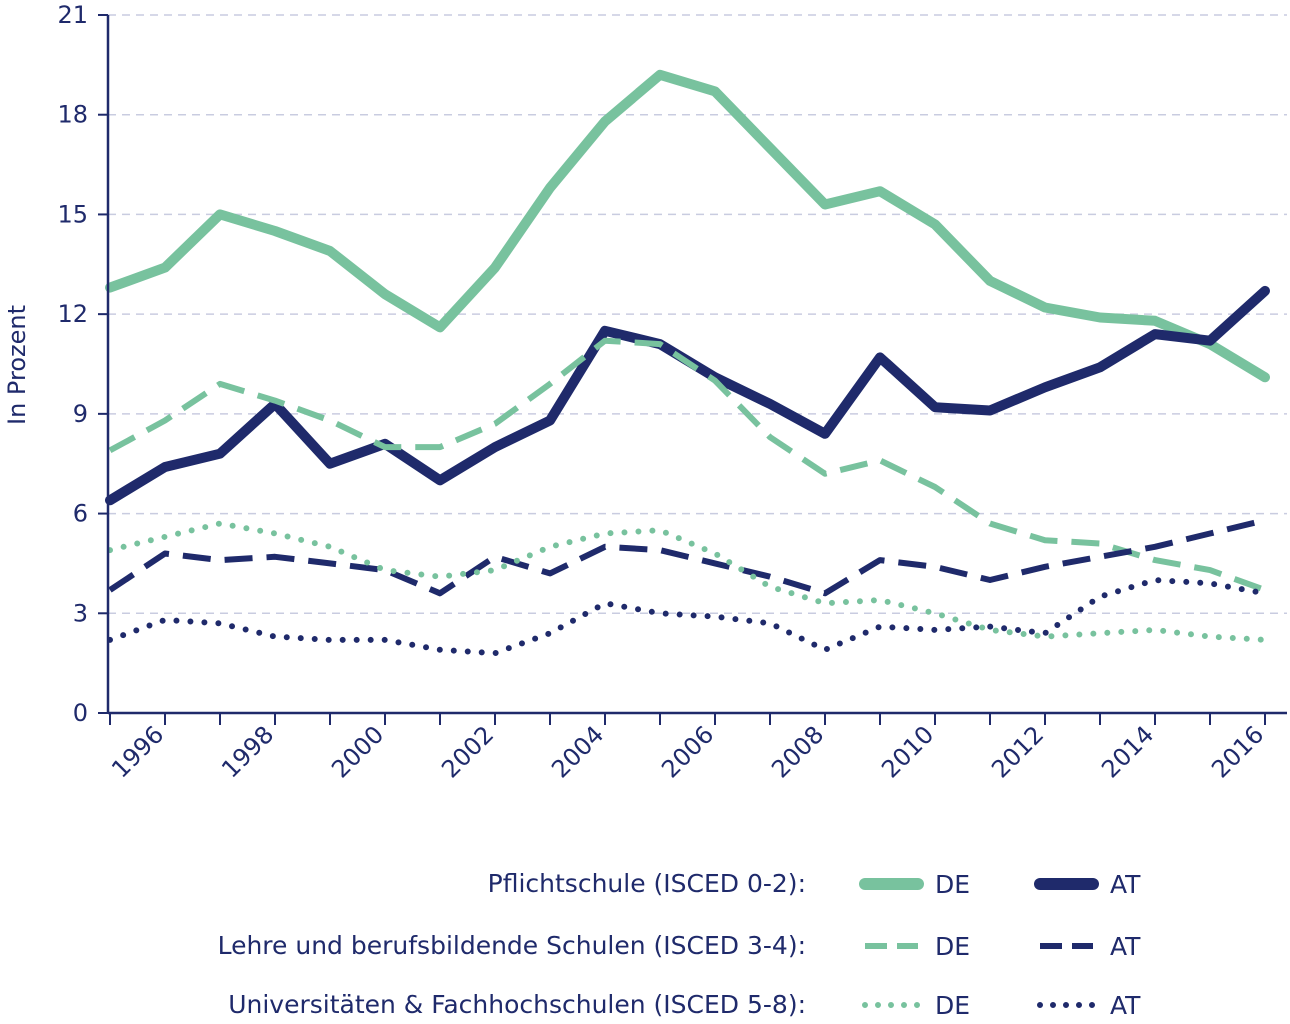 This screenshot has height=1024, width=1290. What do you see at coordinates (647, 883) in the screenshot?
I see `legend-row-label: Pflichtschule (ISCED 0-2):` at bounding box center [647, 883].